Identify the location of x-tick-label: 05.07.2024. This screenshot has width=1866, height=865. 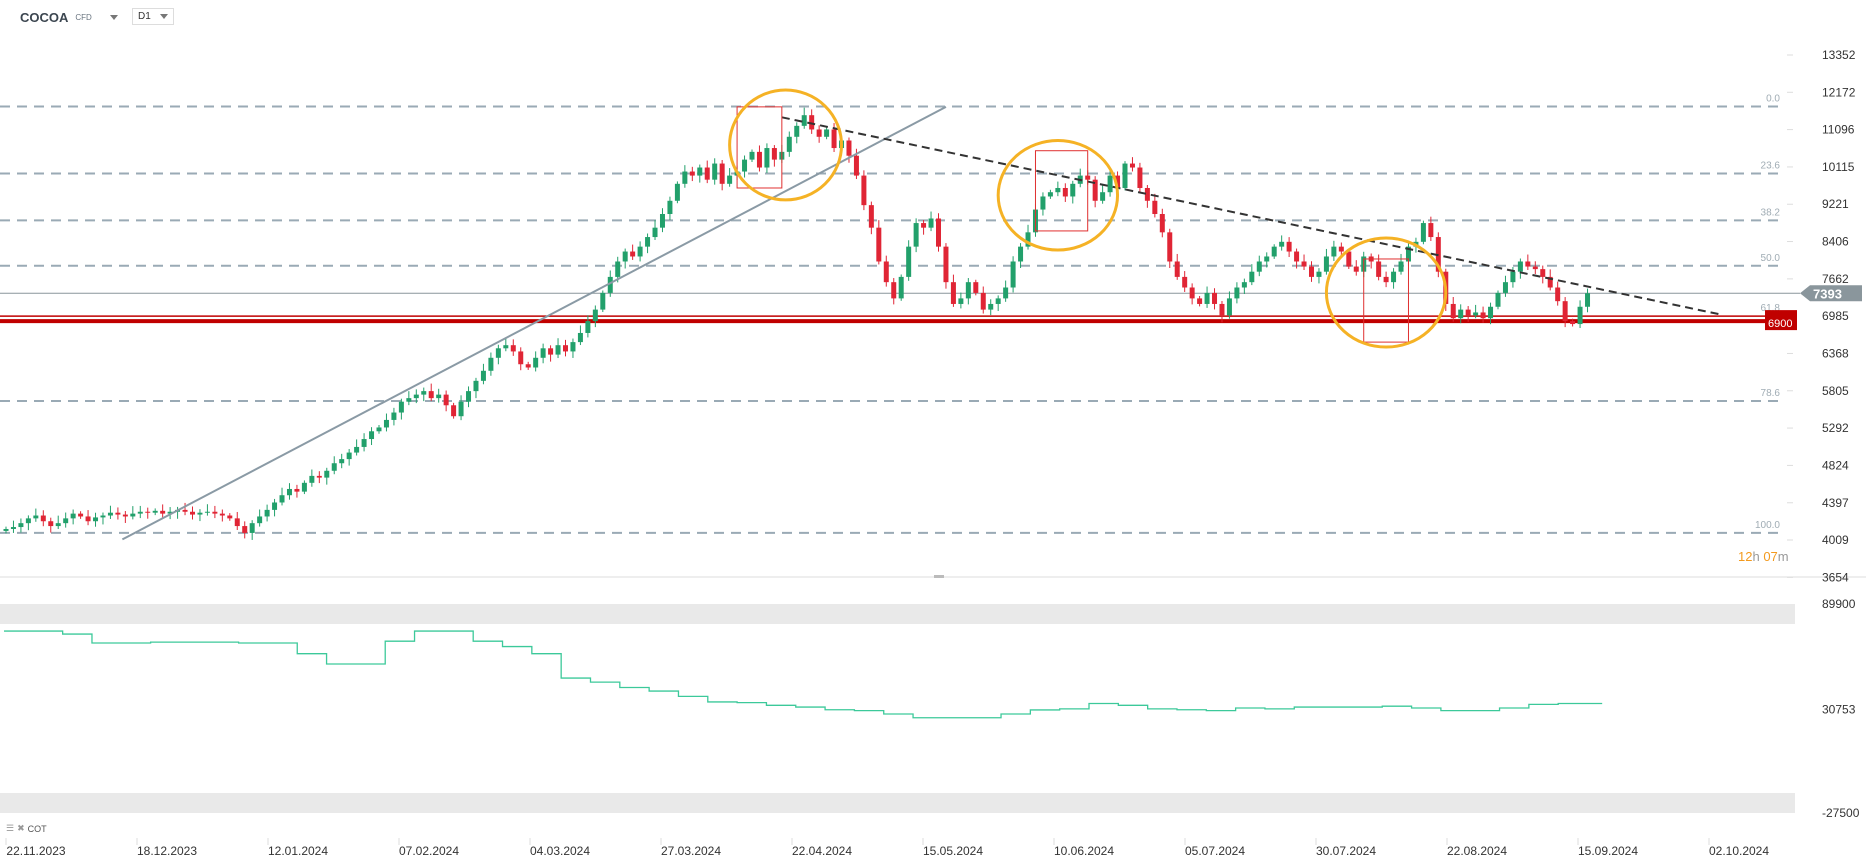
(1215, 851).